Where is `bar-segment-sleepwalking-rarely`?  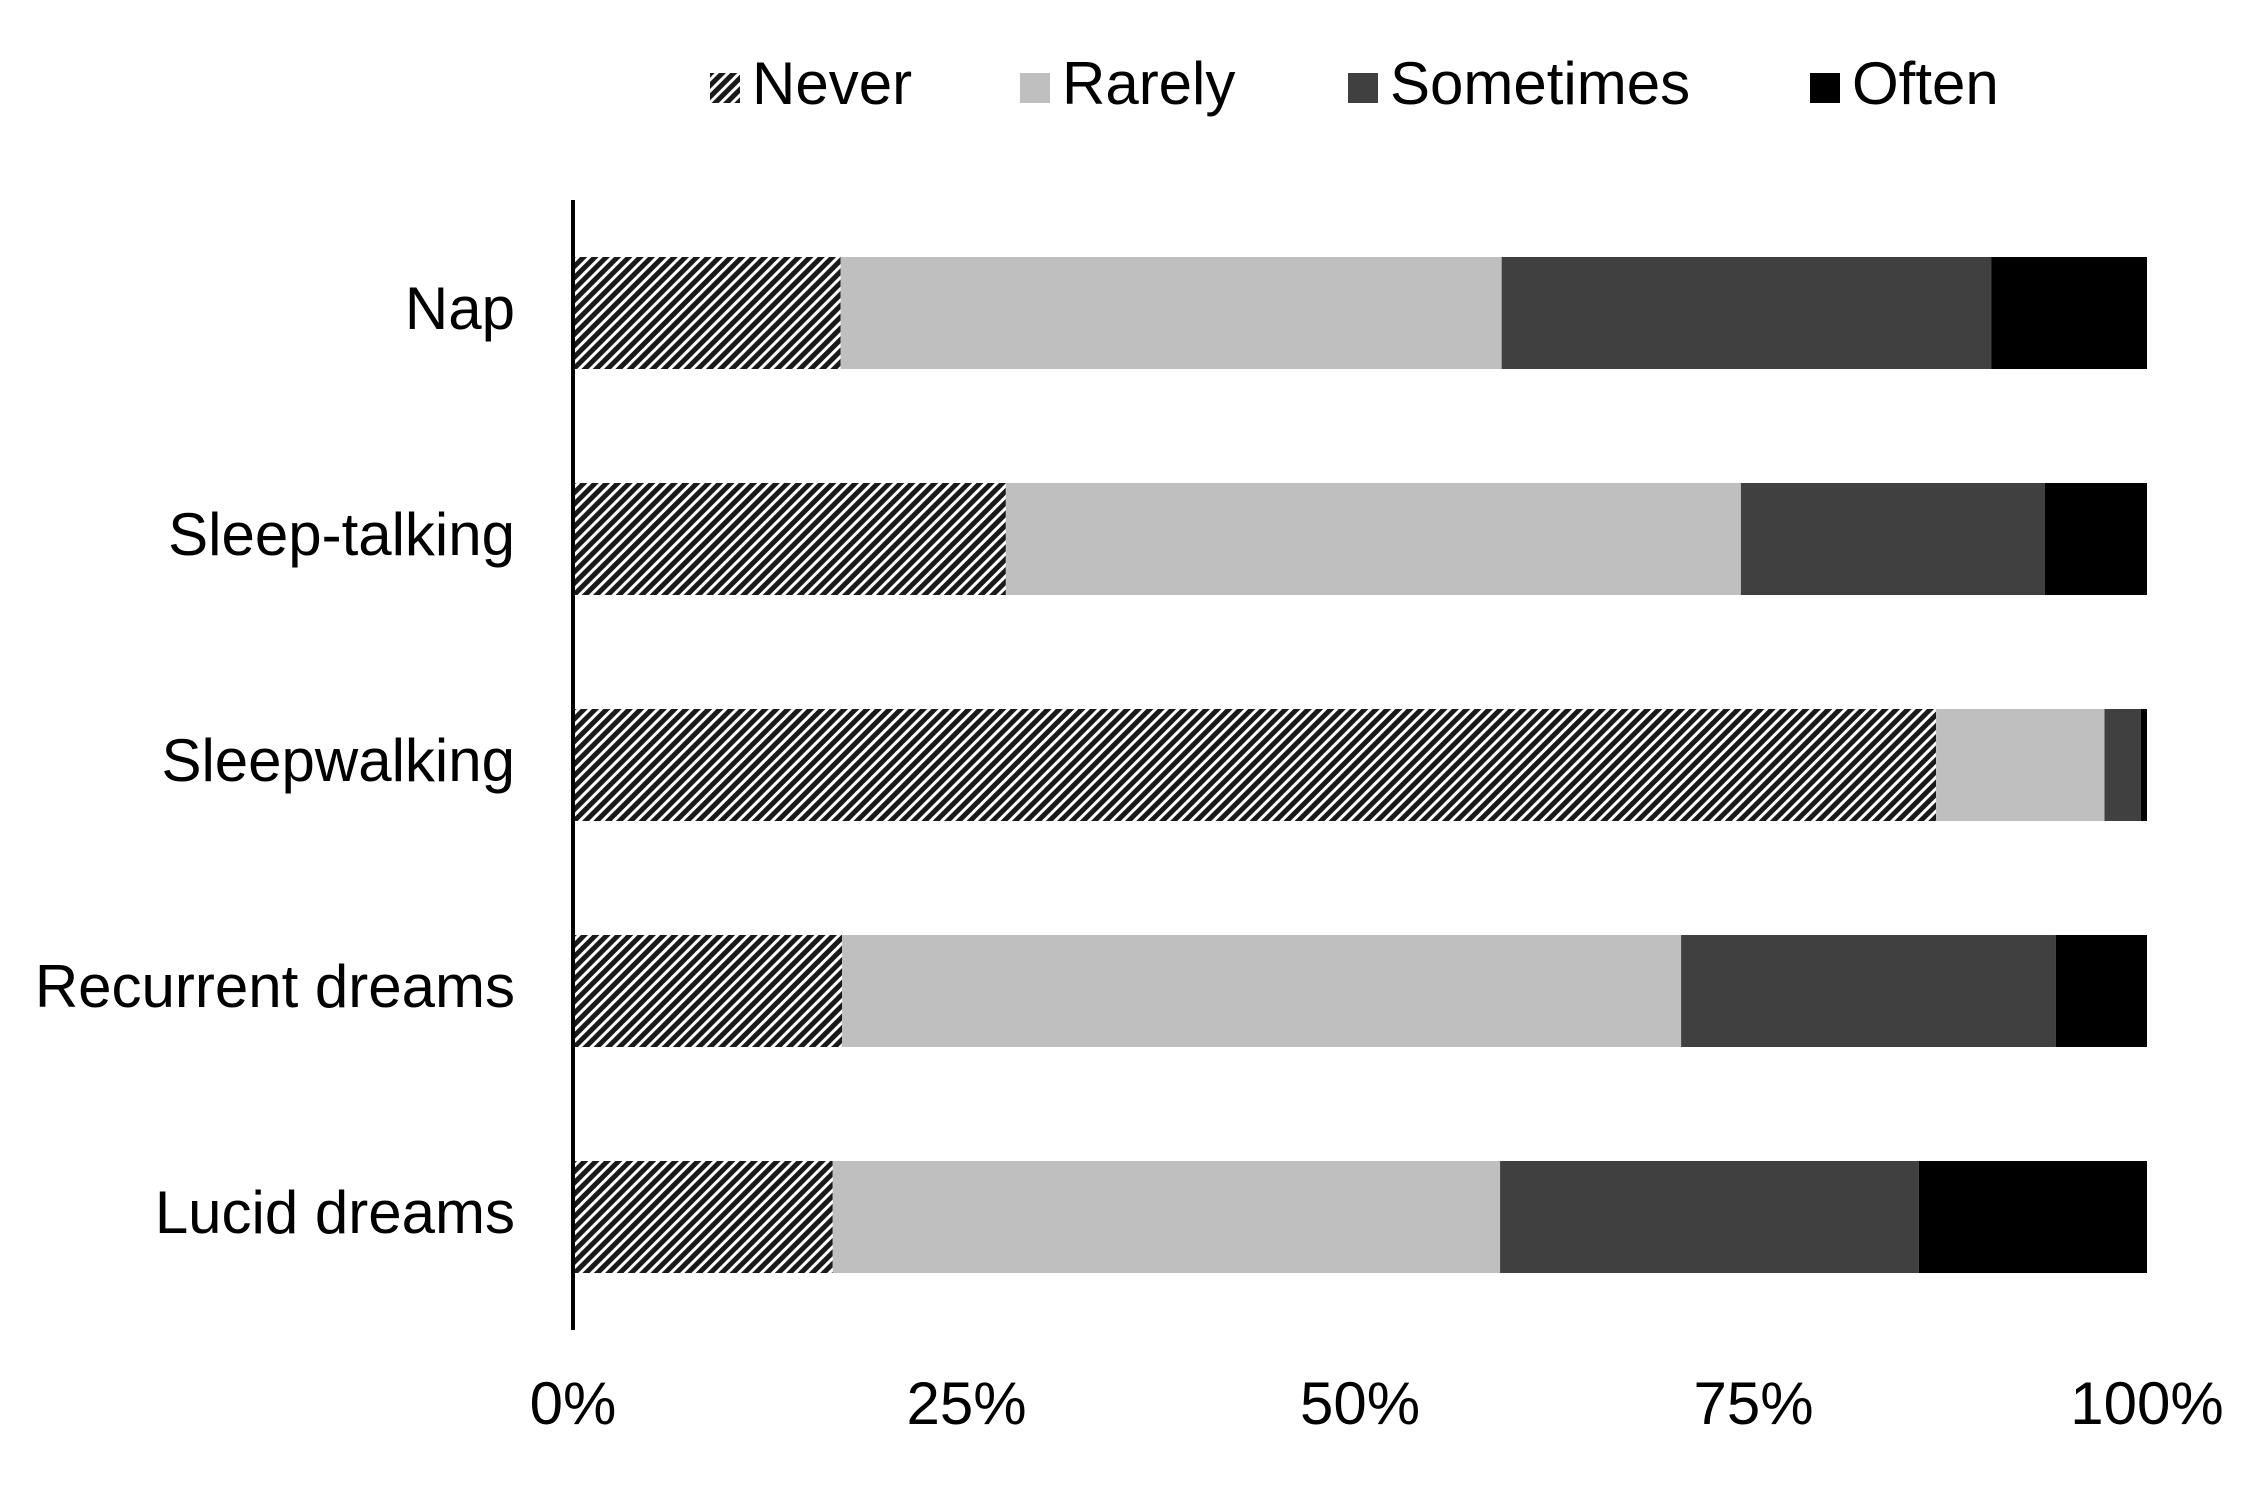
bar-segment-sleepwalking-rarely is located at coordinates (2020, 765).